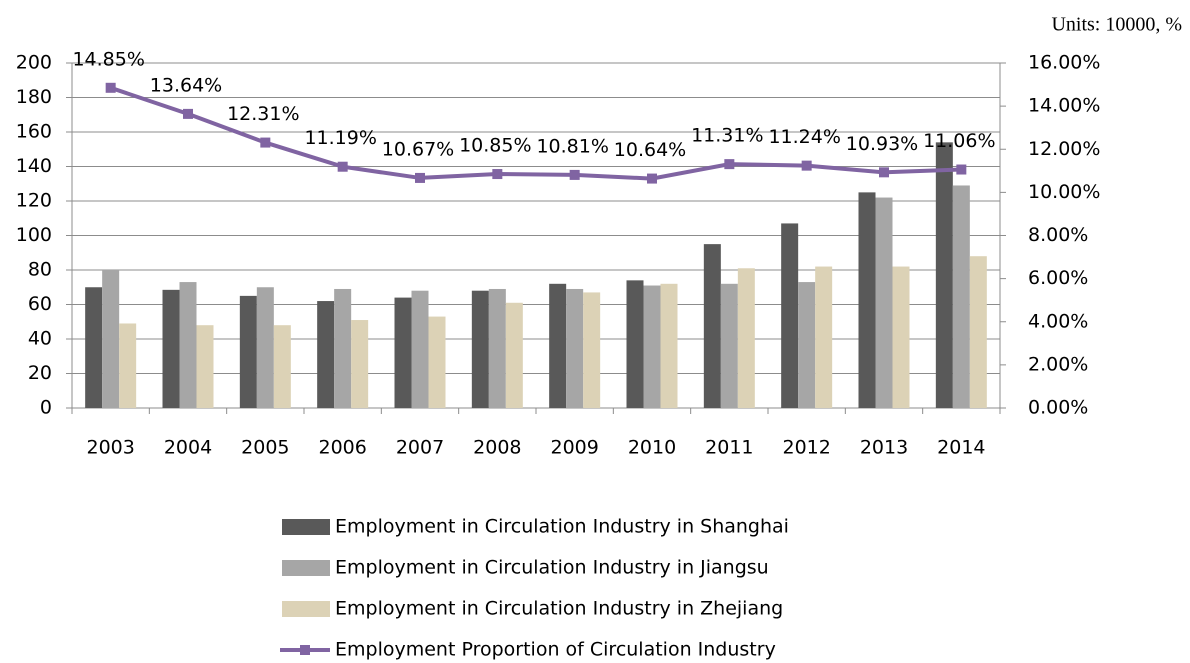 The width and height of the screenshot is (1190, 663). I want to click on data-label: 14.85%, so click(108, 59).